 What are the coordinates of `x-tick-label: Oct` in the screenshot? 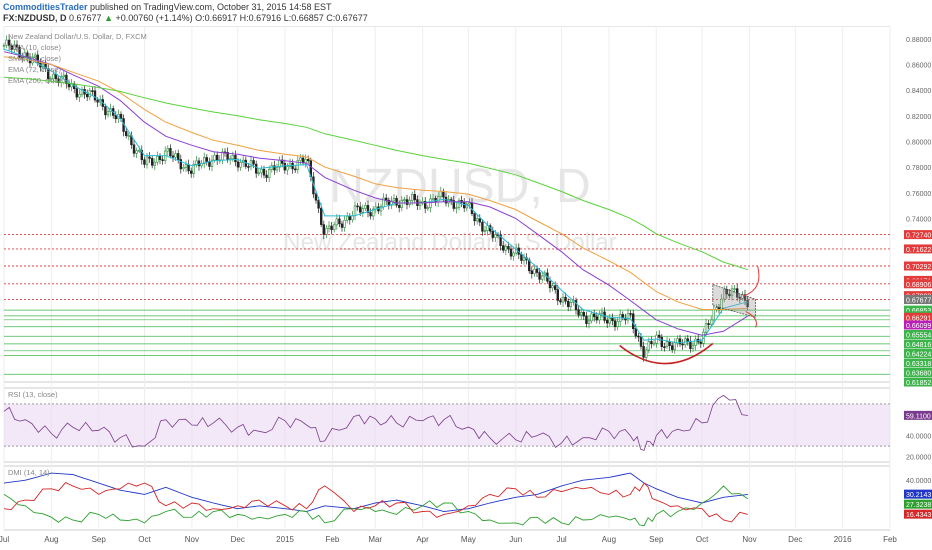 It's located at (144, 539).